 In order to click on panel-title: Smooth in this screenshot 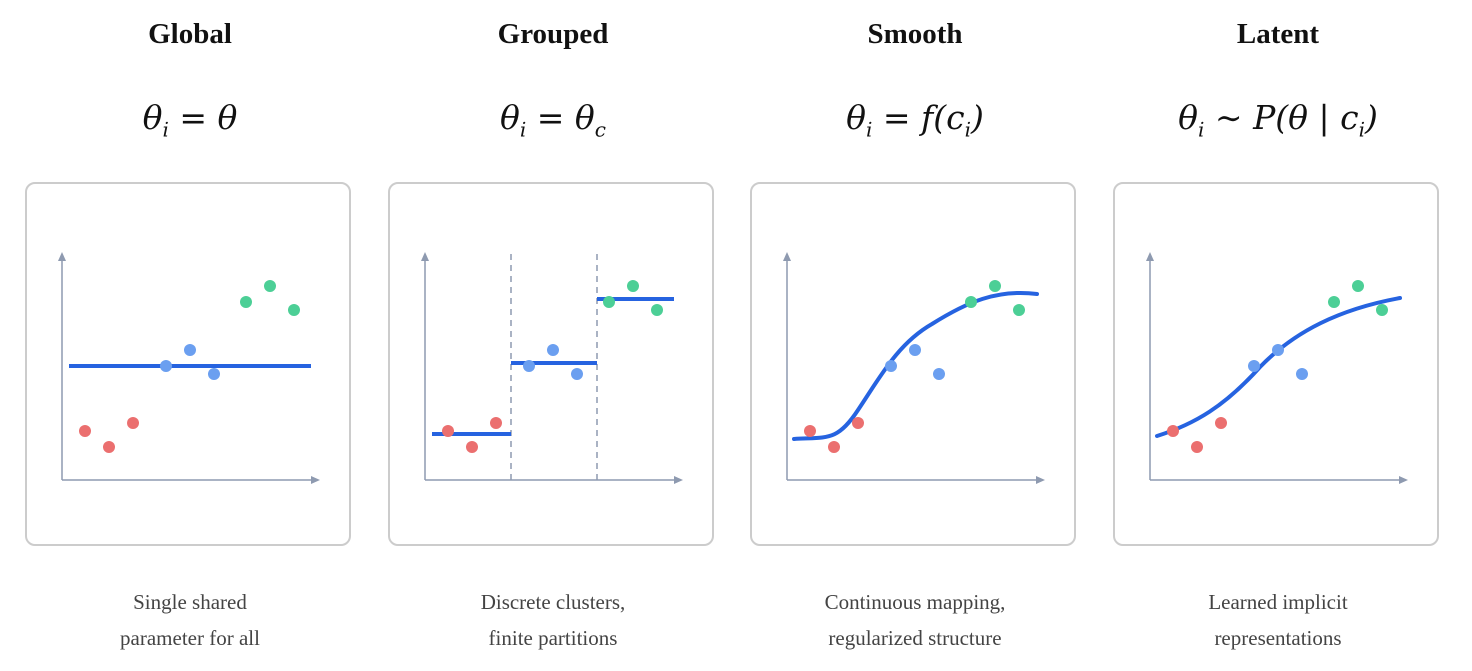, I will do `click(915, 34)`.